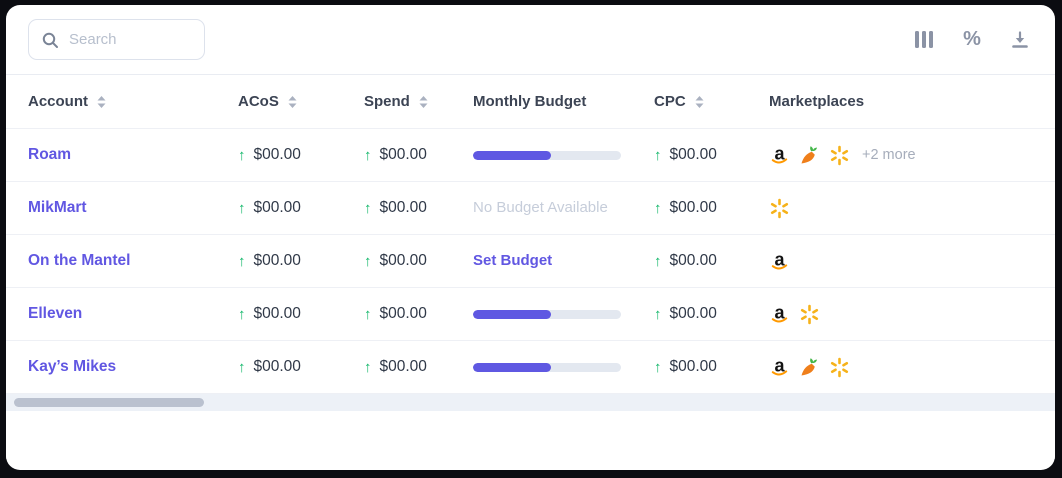  I want to click on horizontal-scrollbar, so click(530, 402).